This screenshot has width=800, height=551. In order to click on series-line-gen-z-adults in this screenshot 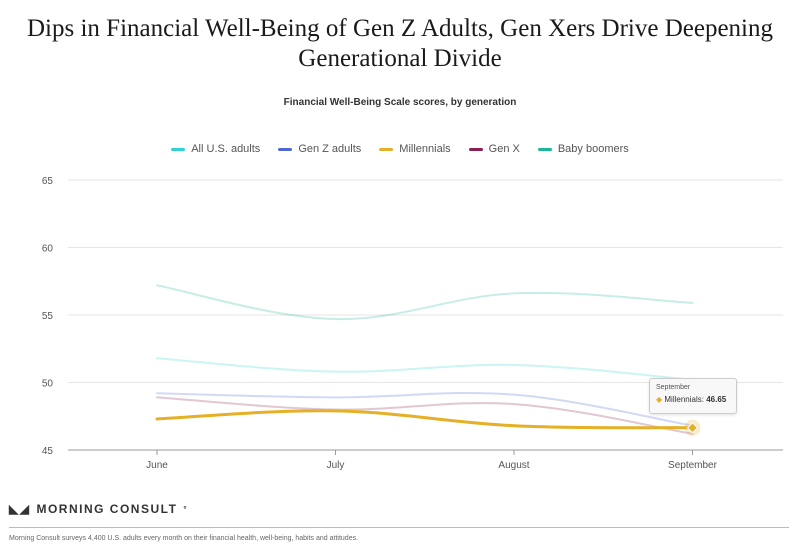, I will do `click(425, 409)`.